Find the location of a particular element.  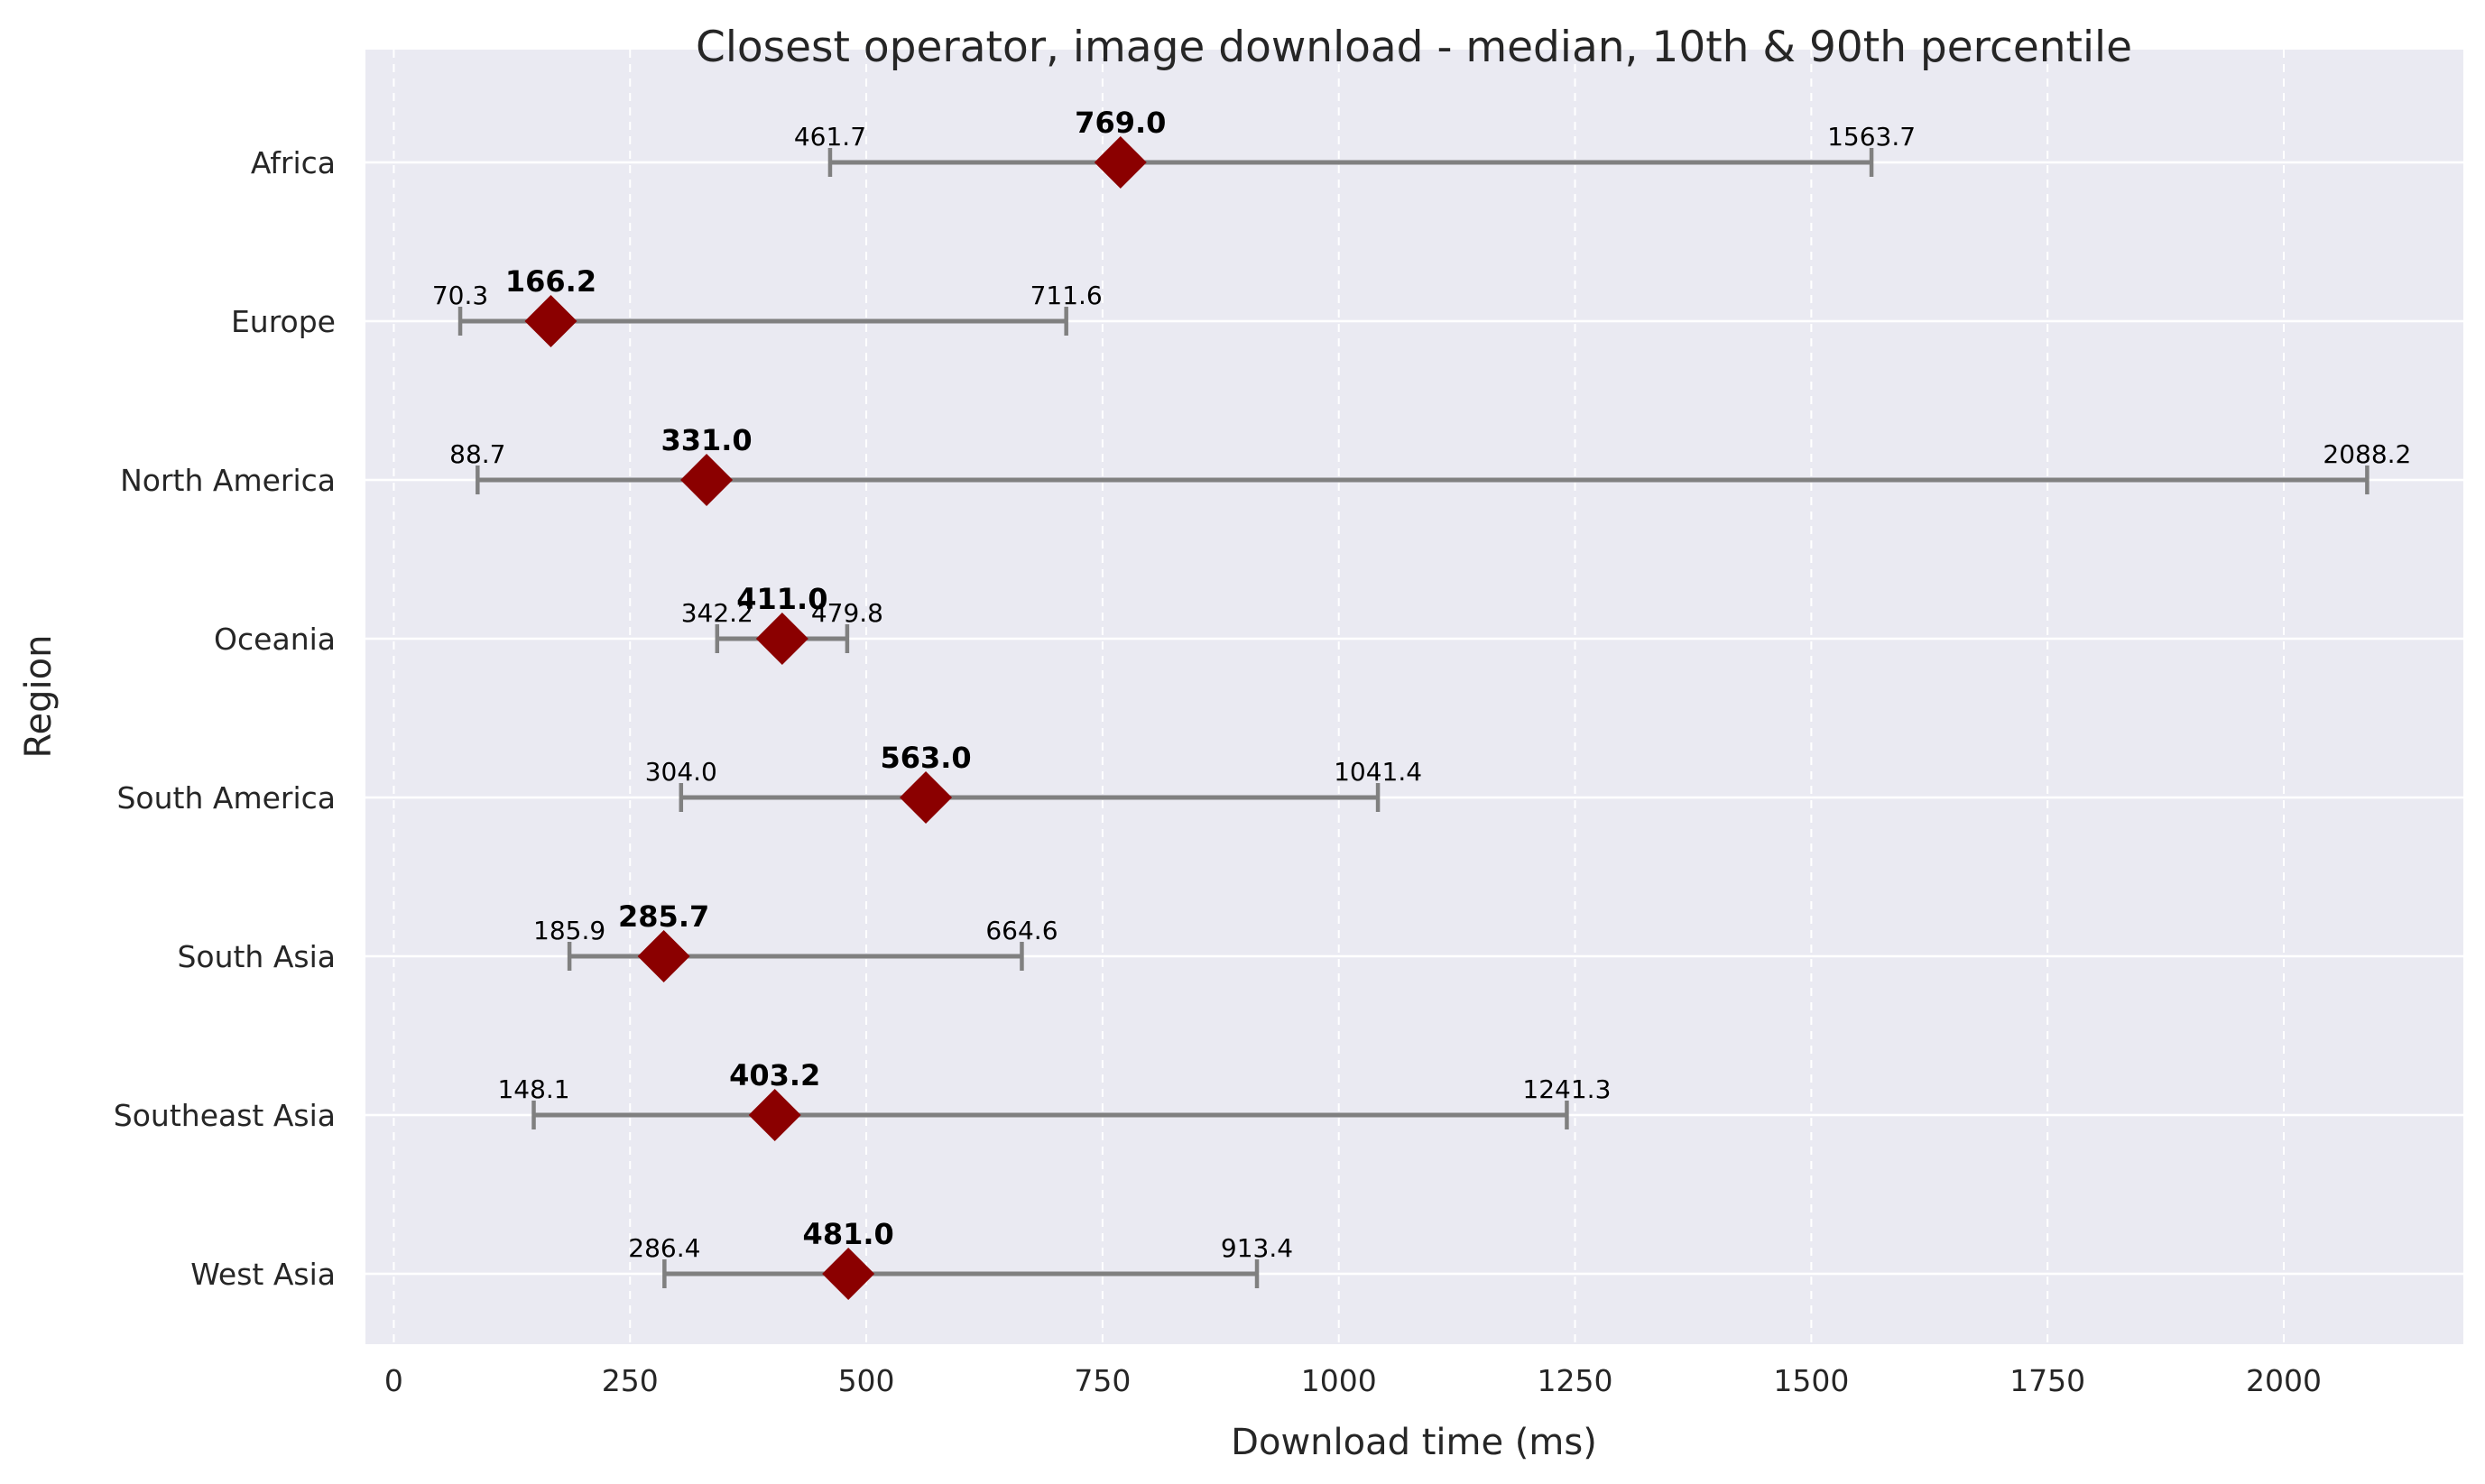

median-label: 481.0 is located at coordinates (848, 1234).